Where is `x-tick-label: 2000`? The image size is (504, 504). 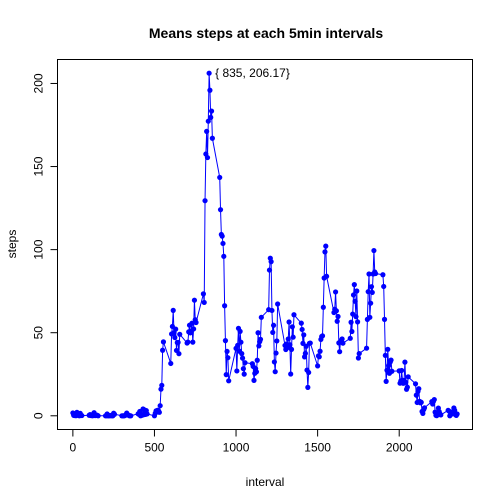
x-tick-label: 2000 is located at coordinates (399, 448).